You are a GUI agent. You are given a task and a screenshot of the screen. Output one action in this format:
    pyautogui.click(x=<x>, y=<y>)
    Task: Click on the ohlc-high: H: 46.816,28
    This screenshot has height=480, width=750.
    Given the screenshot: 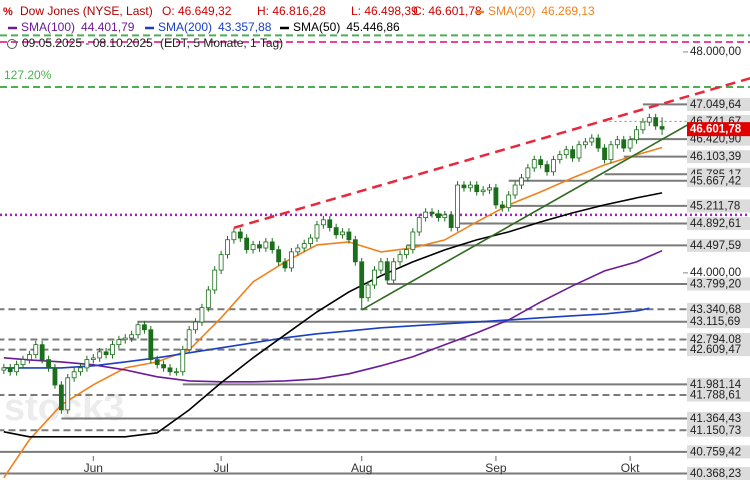 What is the action you would take?
    pyautogui.click(x=291, y=11)
    